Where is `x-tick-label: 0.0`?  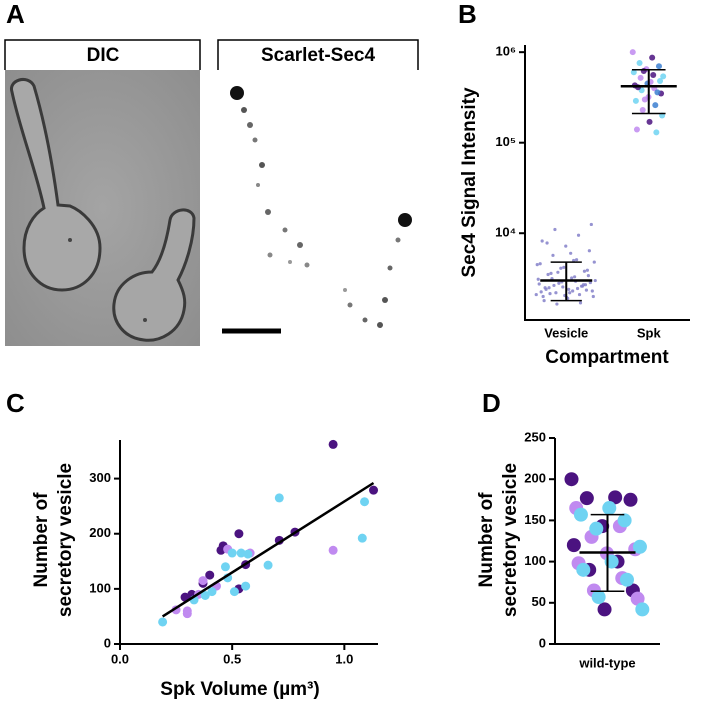 x-tick-label: 0.0 is located at coordinates (120, 658).